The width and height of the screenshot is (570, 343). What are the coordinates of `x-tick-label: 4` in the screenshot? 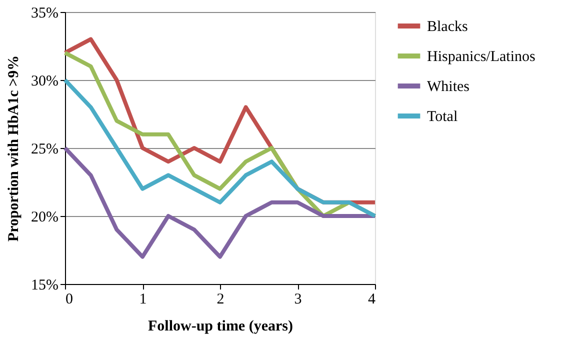 It's located at (372, 300).